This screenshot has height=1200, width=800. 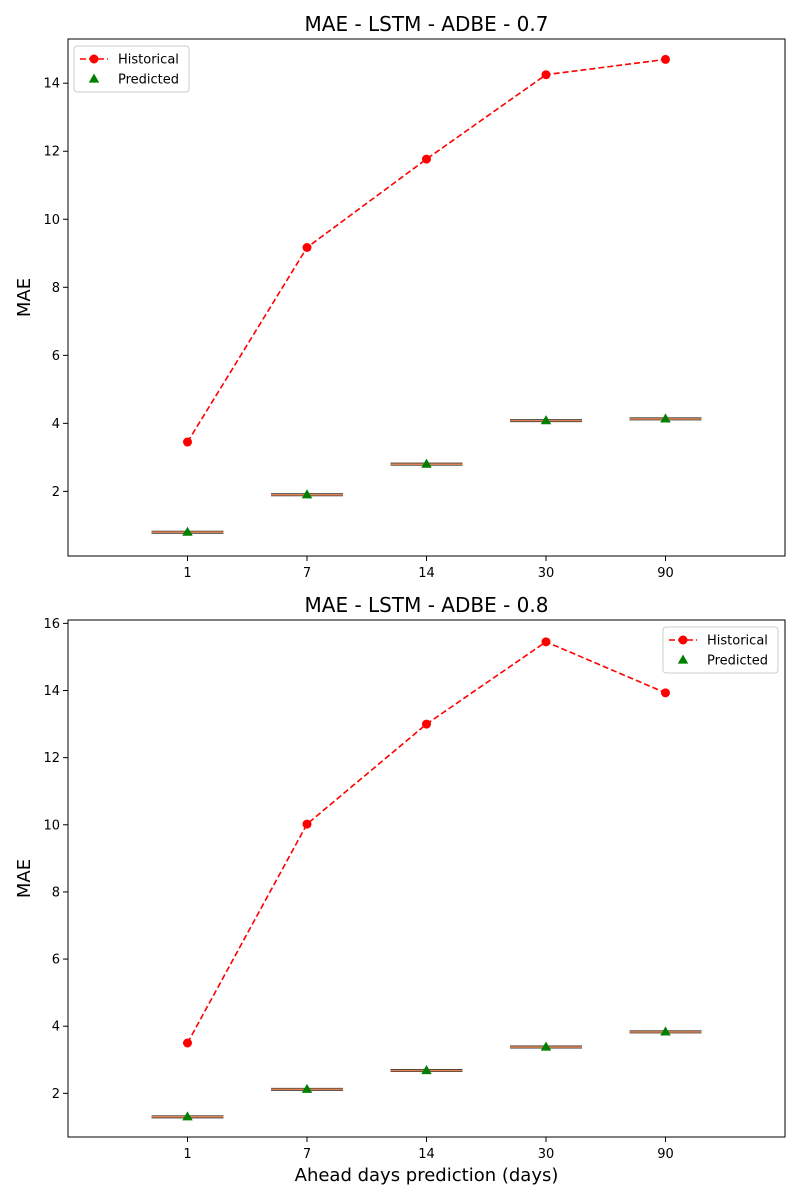 What do you see at coordinates (427, 605) in the screenshot?
I see `chart-title: MAE - LSTM - ADBE - 0.8` at bounding box center [427, 605].